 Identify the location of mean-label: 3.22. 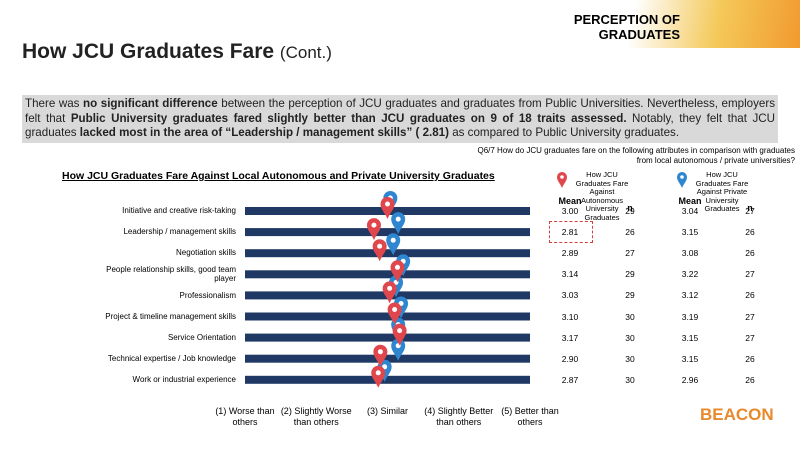
(690, 274).